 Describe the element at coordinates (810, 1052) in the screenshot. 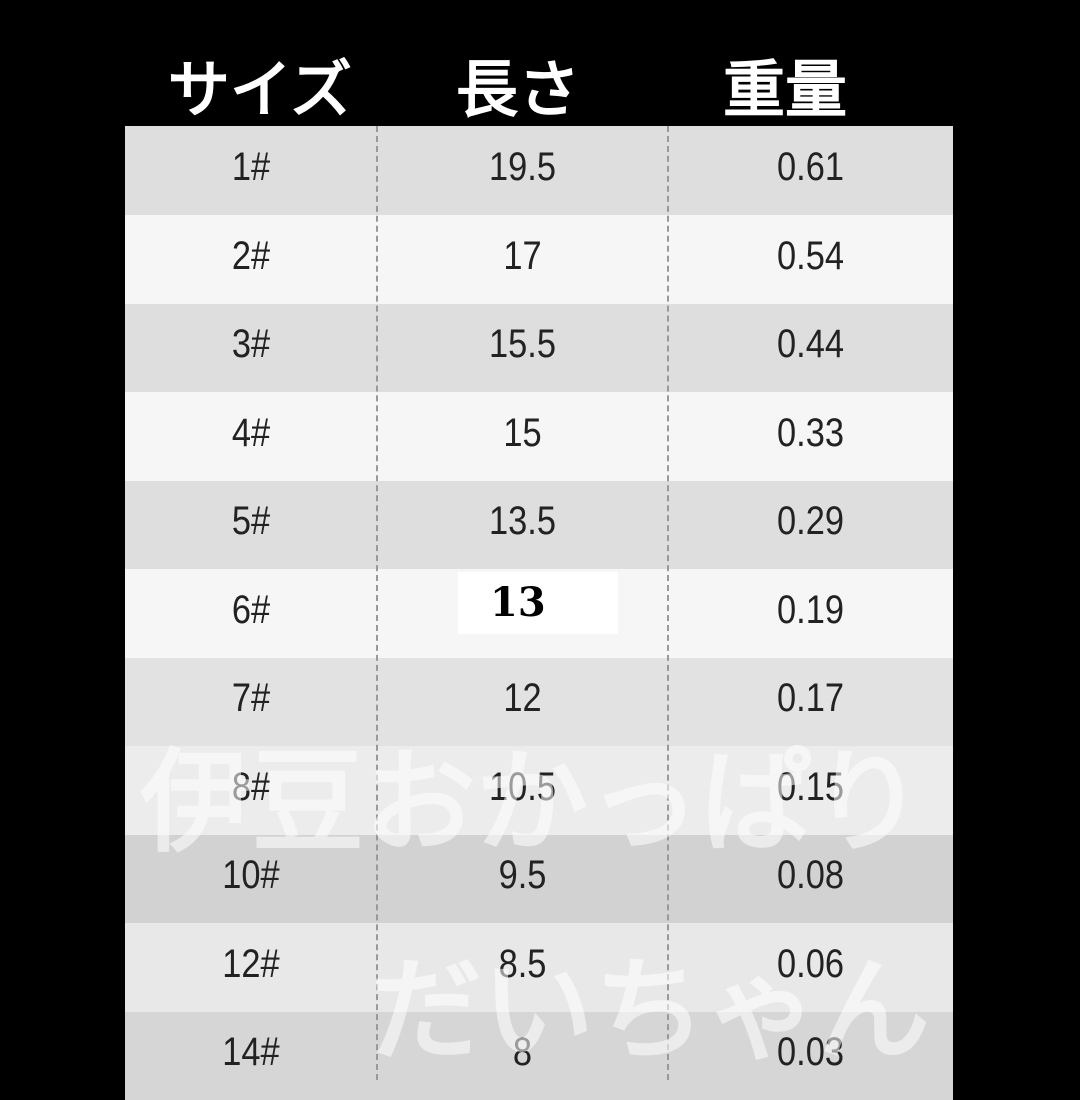

I see `cell-weight: 0.03` at that location.